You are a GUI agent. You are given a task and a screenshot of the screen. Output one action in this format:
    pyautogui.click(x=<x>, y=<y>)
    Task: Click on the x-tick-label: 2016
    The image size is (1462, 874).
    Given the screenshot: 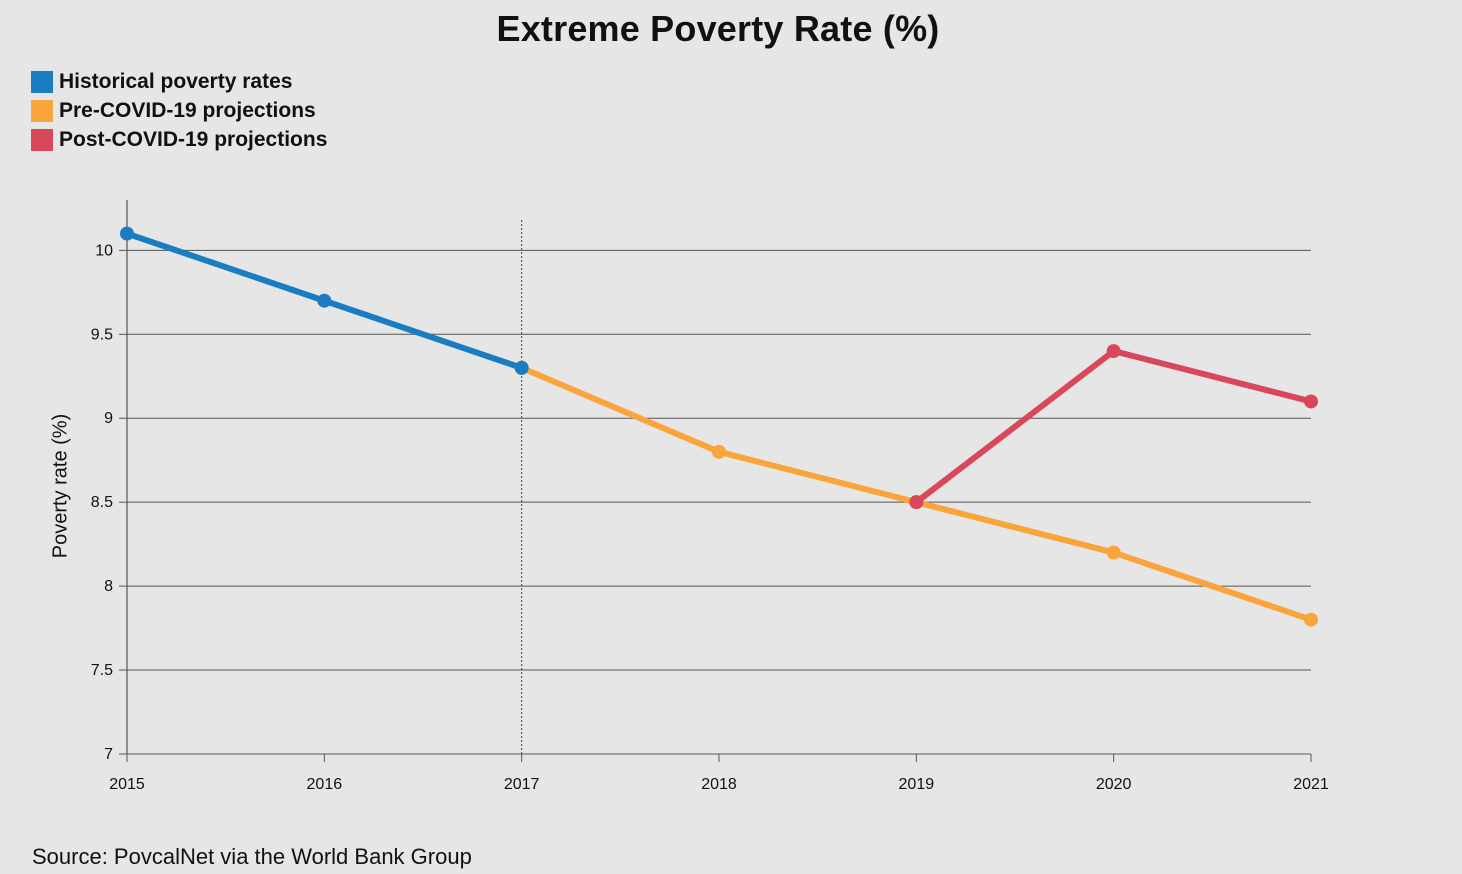 What is the action you would take?
    pyautogui.click(x=325, y=784)
    